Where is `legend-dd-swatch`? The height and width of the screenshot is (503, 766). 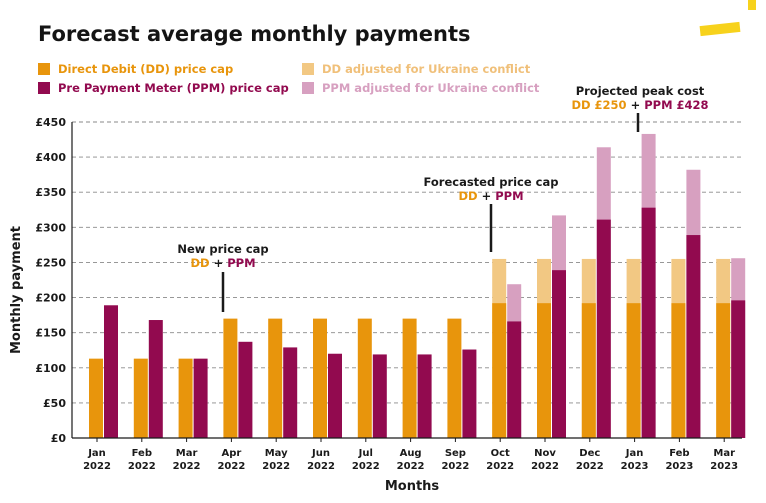 legend-dd-swatch is located at coordinates (44, 69).